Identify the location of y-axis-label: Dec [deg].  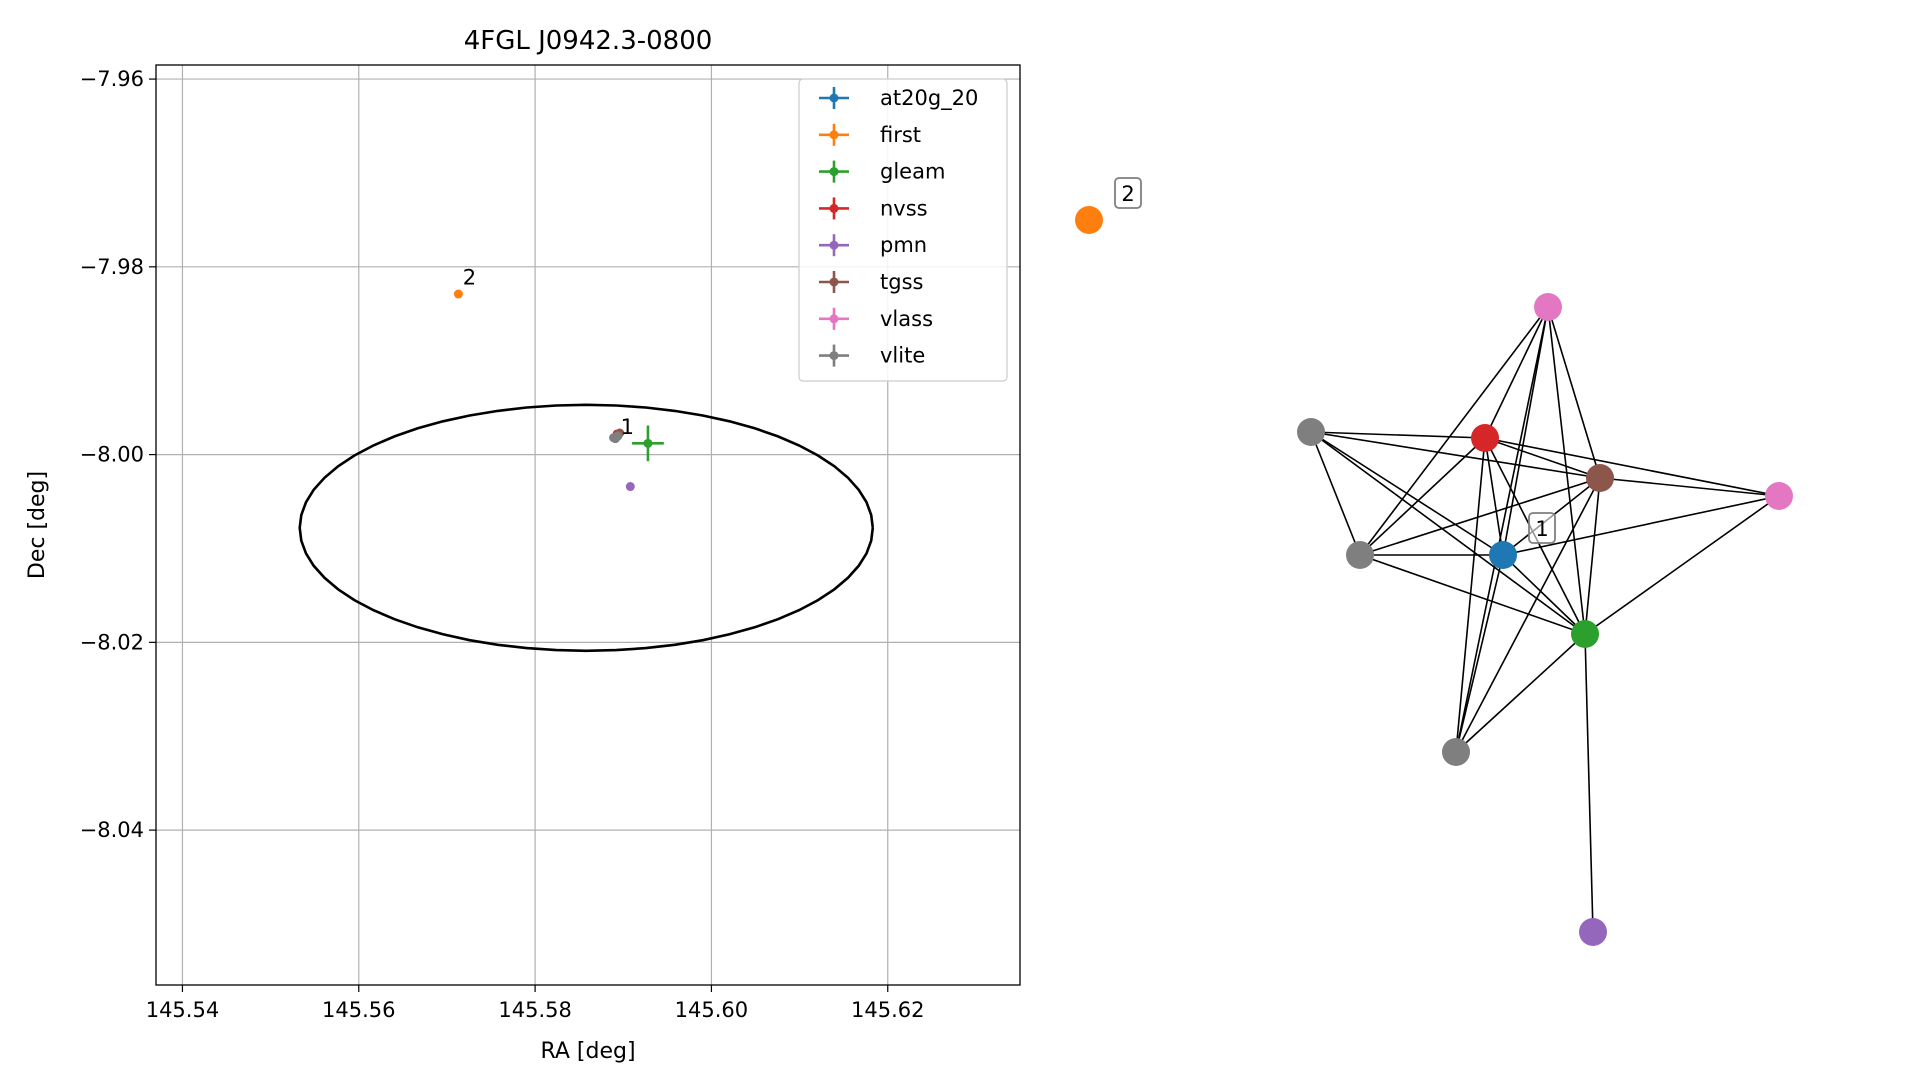
(37, 525).